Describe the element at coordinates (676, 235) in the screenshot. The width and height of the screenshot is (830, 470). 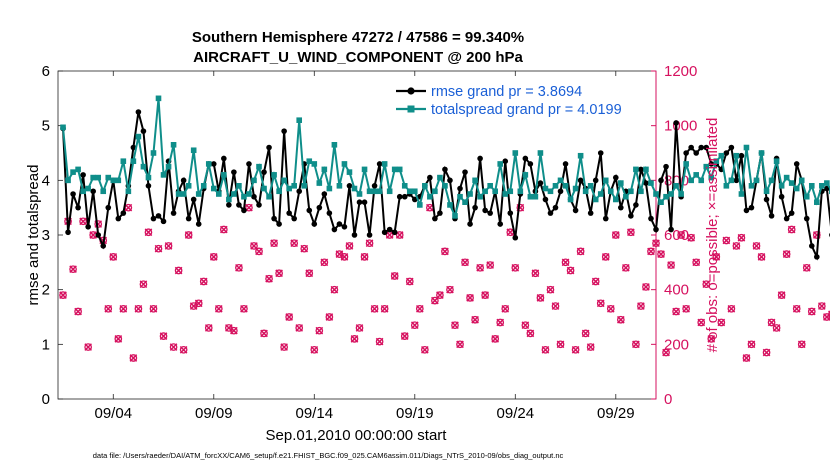
I see `y-right-tick-label: 600` at that location.